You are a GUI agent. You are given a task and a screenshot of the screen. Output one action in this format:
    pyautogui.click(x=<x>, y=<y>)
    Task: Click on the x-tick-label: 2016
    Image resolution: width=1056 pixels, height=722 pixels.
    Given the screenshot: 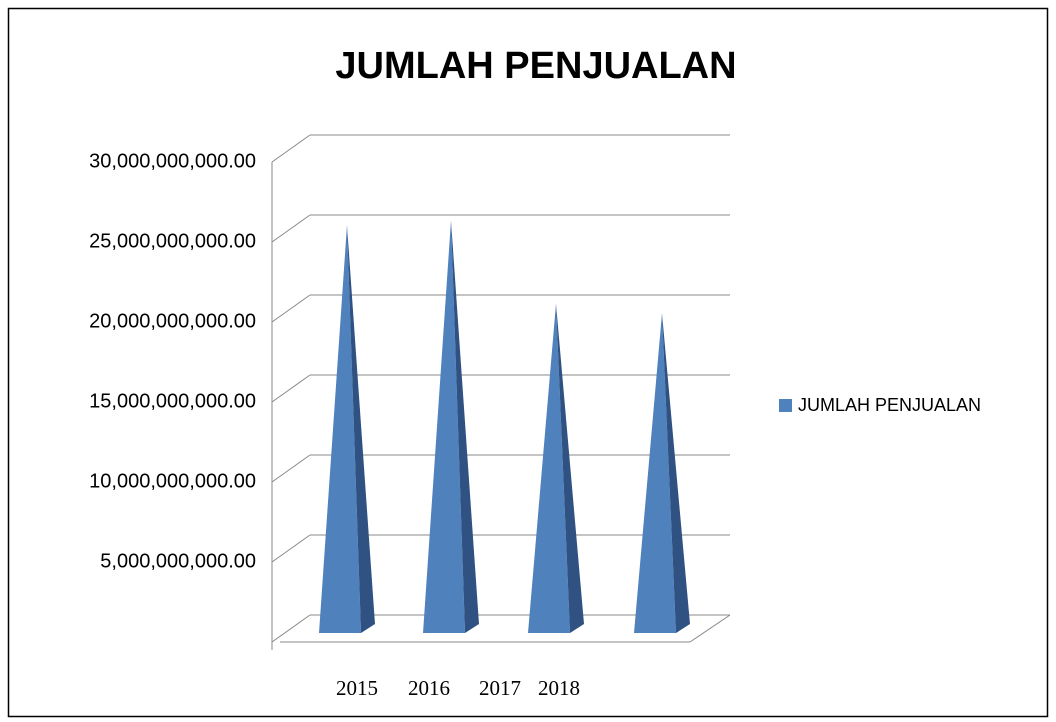 What is the action you would take?
    pyautogui.click(x=429, y=688)
    